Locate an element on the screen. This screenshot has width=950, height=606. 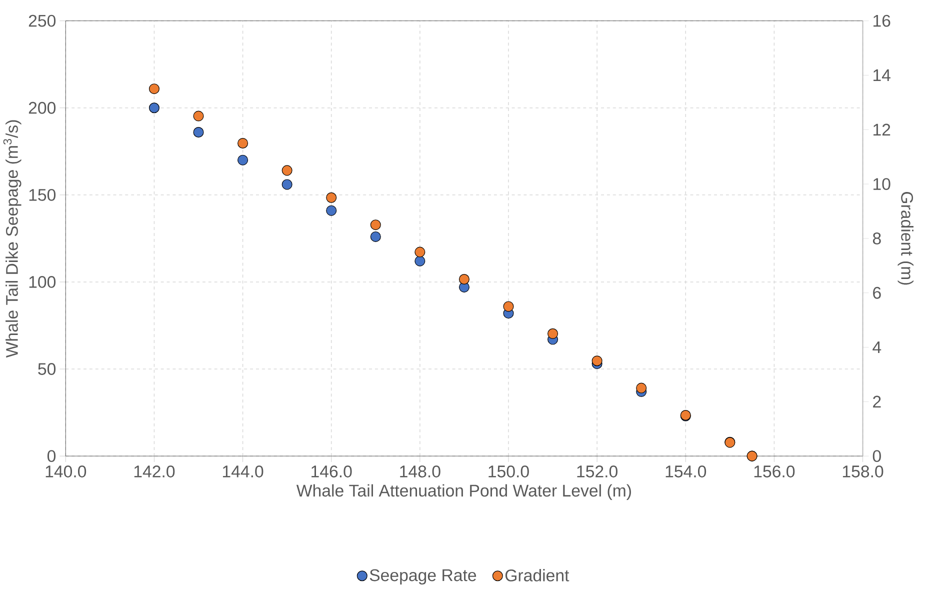
y2-tick-label: 10 is located at coordinates (882, 184).